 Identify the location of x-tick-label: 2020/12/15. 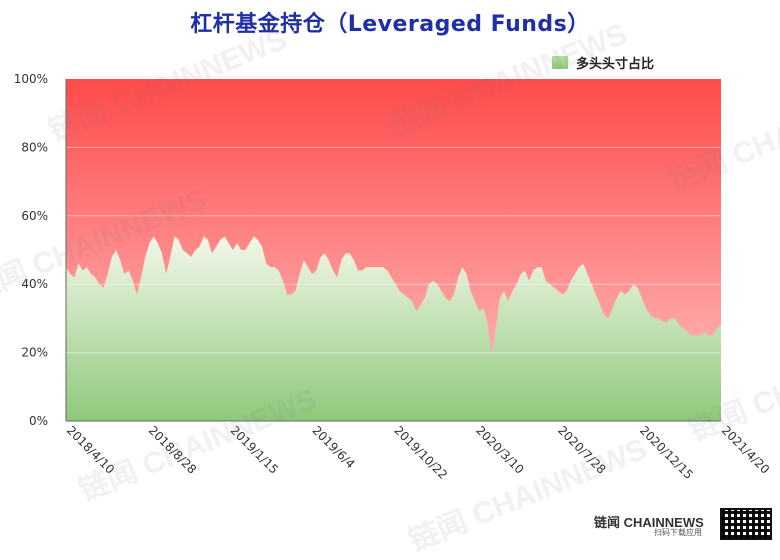
(666, 452).